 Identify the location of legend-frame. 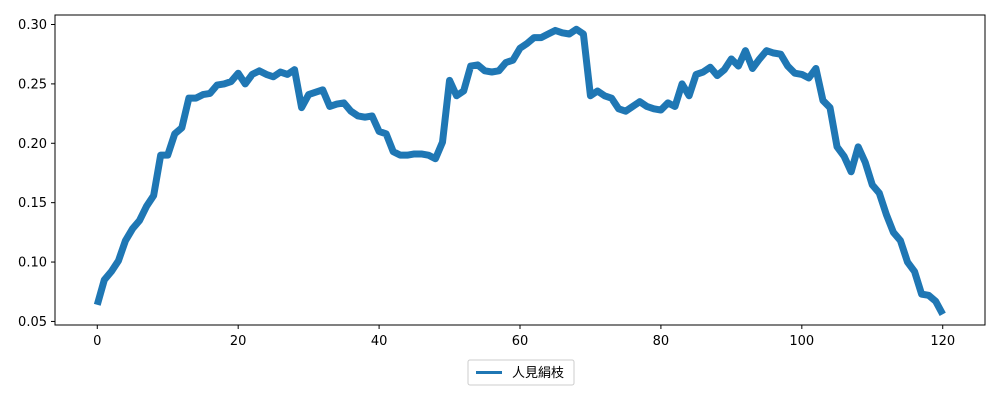
(521, 372).